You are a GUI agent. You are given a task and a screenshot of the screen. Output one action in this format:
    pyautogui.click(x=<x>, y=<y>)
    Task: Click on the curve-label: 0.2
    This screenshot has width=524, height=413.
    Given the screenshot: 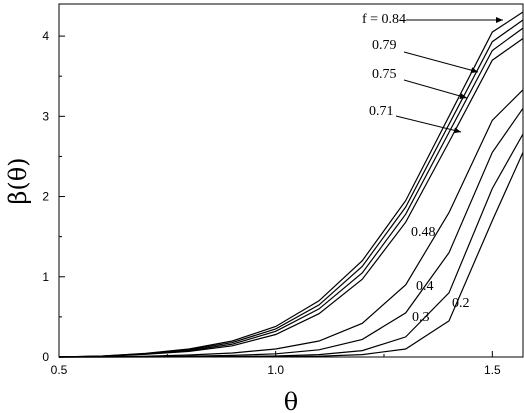 What is the action you would take?
    pyautogui.click(x=461, y=303)
    